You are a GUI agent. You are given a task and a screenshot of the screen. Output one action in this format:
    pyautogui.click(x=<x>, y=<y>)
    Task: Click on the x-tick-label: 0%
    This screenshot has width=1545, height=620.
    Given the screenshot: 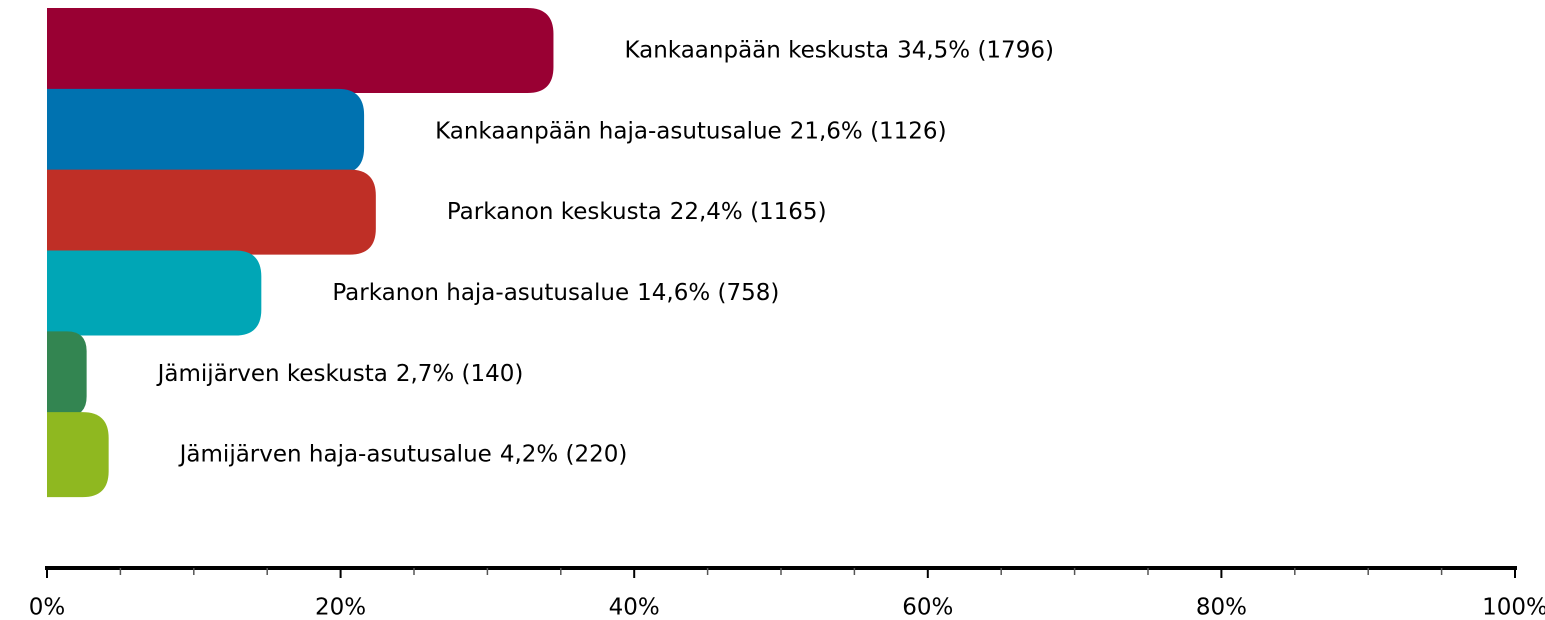 What is the action you would take?
    pyautogui.click(x=47, y=607)
    